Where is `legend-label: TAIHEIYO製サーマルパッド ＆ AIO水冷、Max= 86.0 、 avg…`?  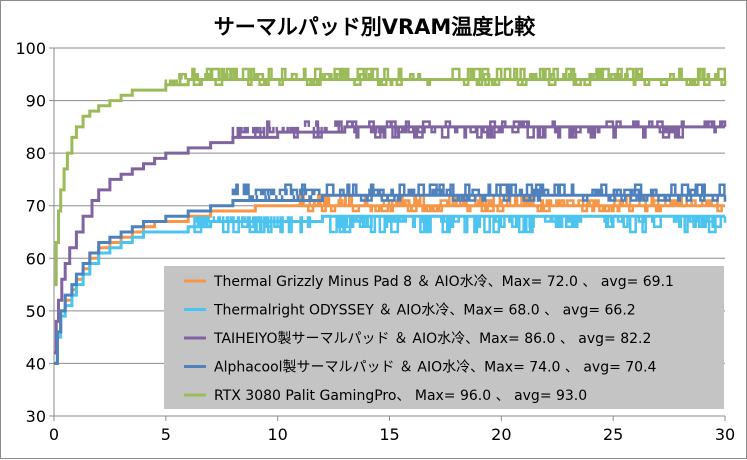
legend-label: TAIHEIYO製サーマルパッド ＆ AIO水冷、Max= 86.0 、 avg… is located at coordinates (432, 339).